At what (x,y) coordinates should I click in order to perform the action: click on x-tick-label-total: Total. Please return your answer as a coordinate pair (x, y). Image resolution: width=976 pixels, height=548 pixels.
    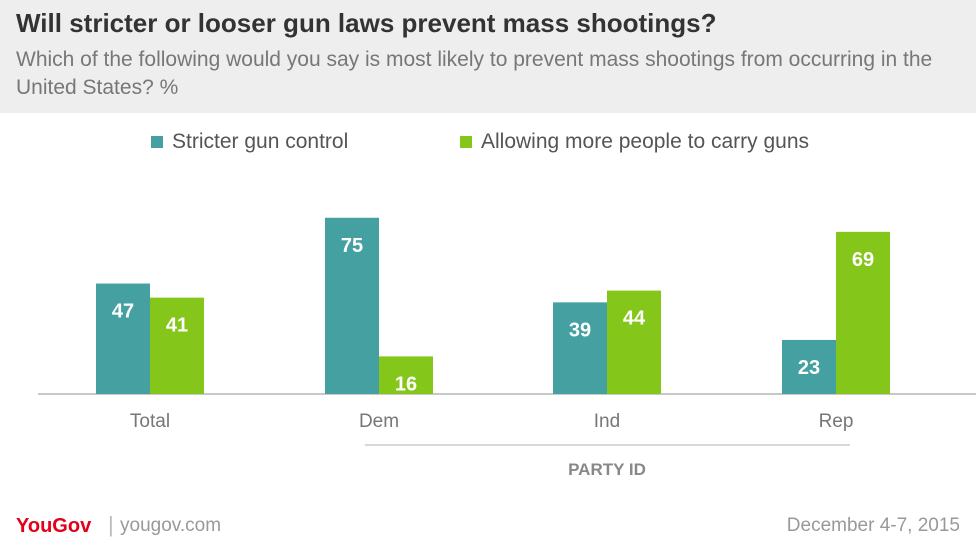
    Looking at the image, I should click on (150, 421).